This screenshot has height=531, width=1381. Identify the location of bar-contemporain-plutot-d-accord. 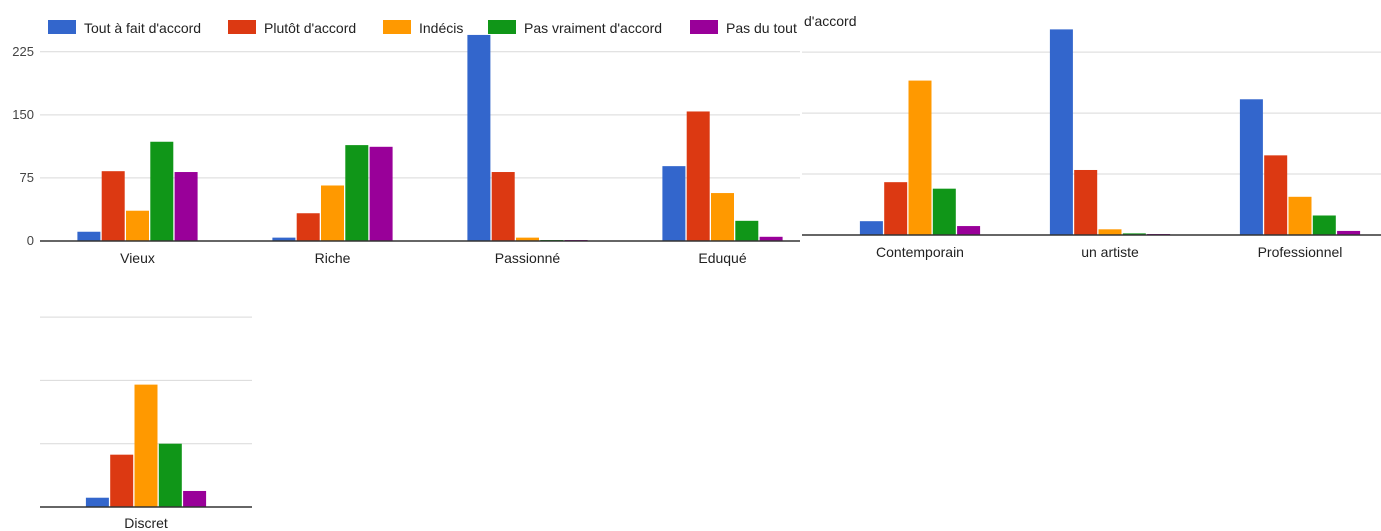
(896, 208).